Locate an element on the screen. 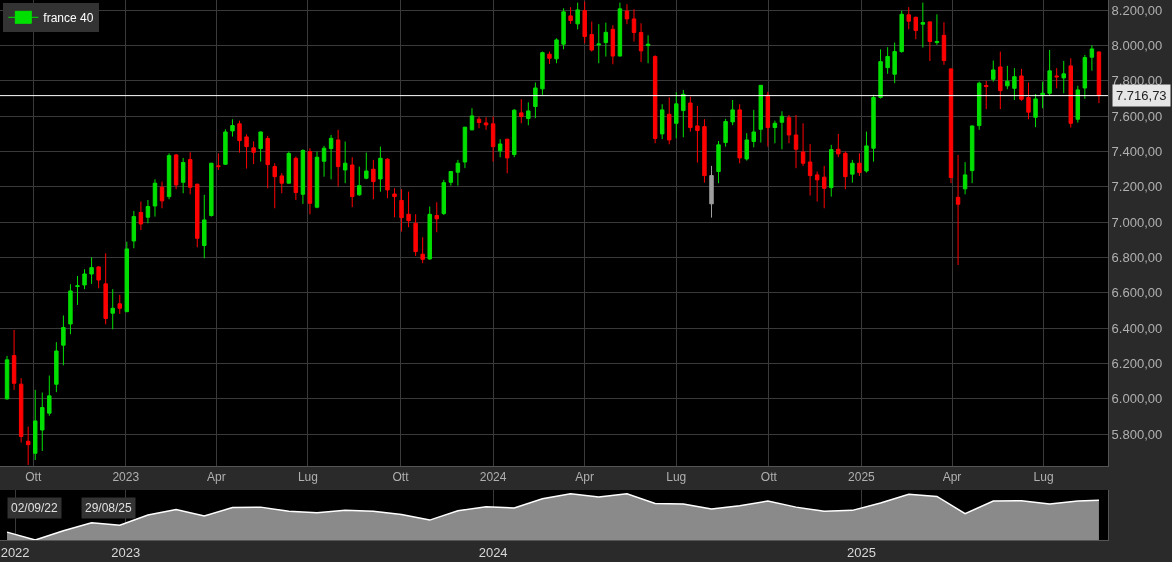 The height and width of the screenshot is (562, 1172). x-tick-label: 2024 is located at coordinates (493, 552).